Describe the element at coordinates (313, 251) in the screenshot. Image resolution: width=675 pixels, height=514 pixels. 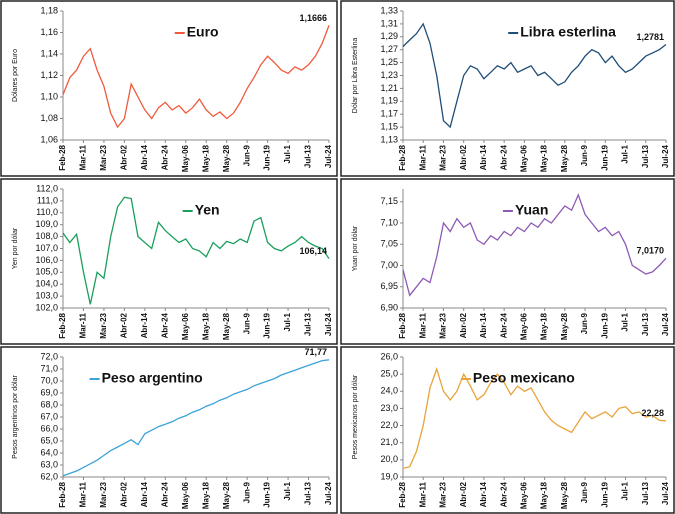
I see `value-label: 106,14` at that location.